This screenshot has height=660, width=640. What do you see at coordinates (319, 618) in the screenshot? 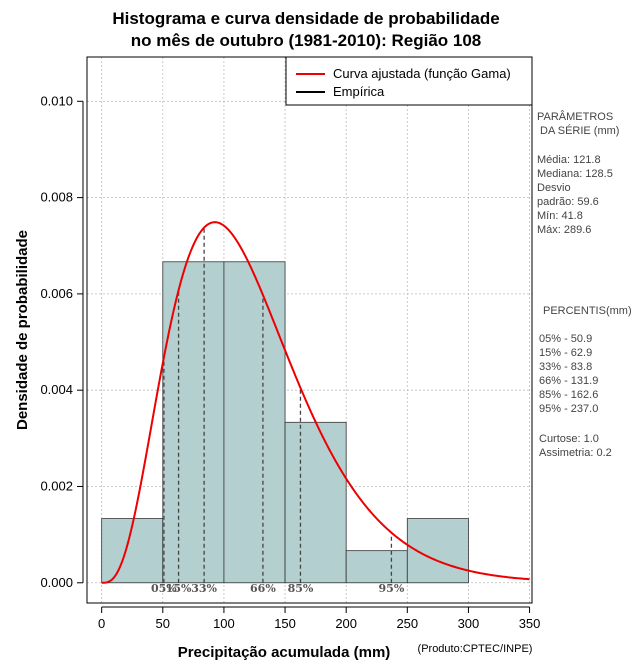
I see `x-axis: 0 50 100 150 200 250 300 350` at bounding box center [319, 618].